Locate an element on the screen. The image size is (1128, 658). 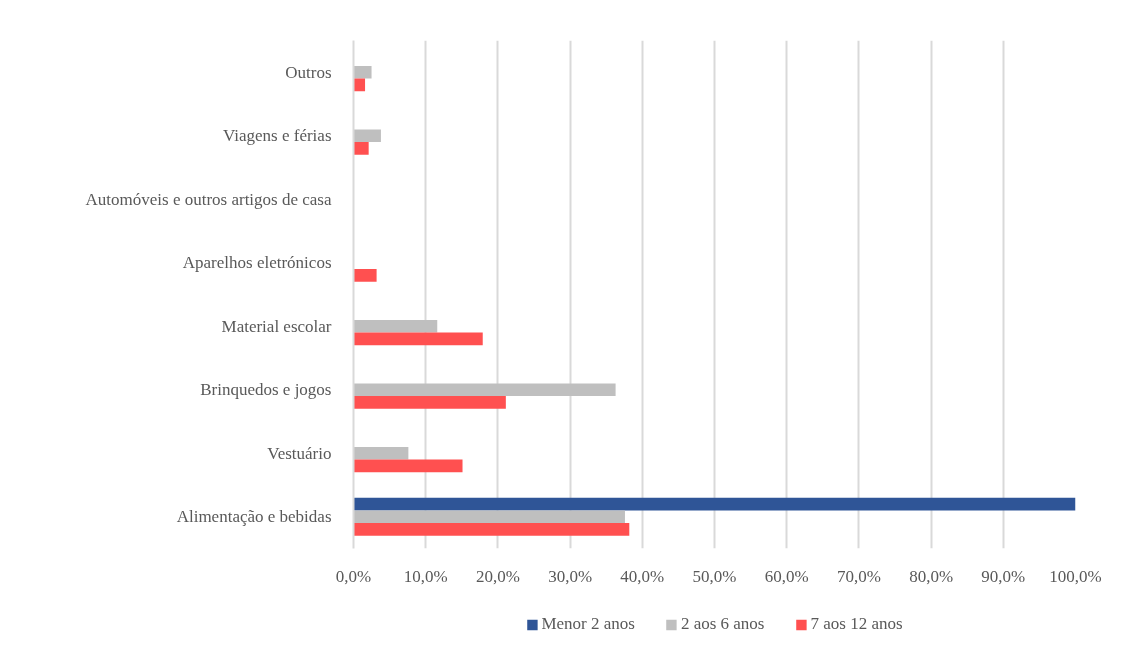
x-tick-label: 20,0% is located at coordinates (497, 576).